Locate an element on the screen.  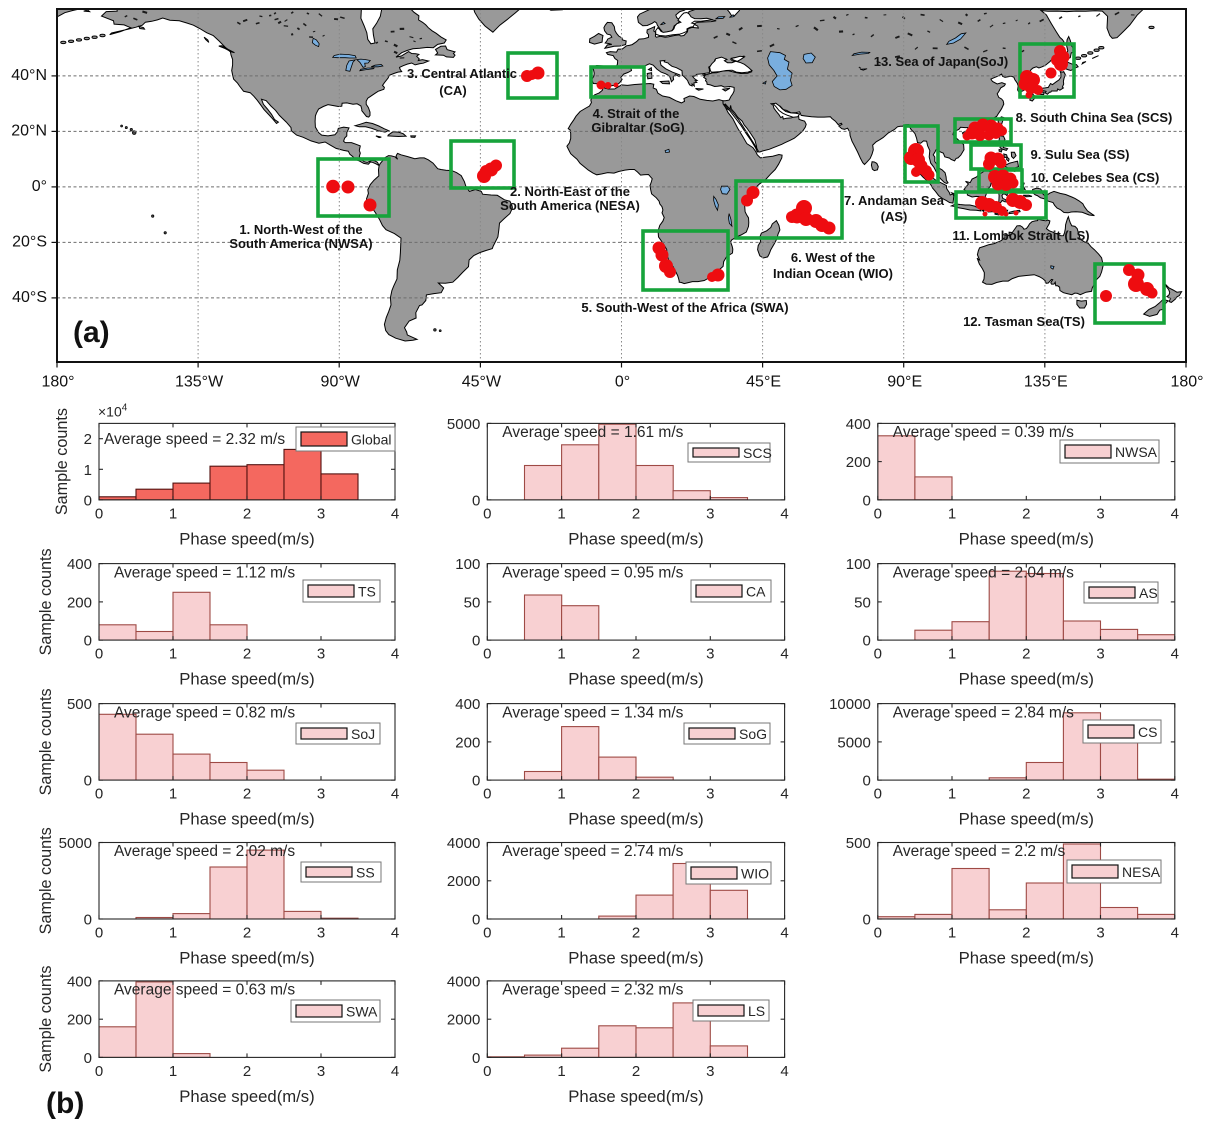
svg-text: LS is located at coordinates (756, 1011).